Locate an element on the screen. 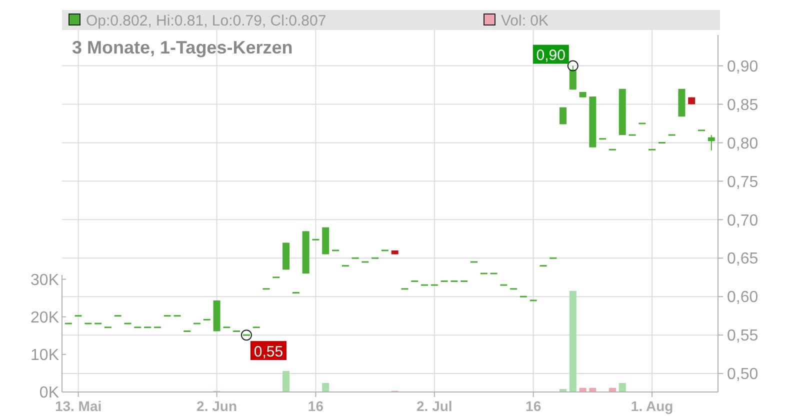  annotation: 0,90 is located at coordinates (551, 55).